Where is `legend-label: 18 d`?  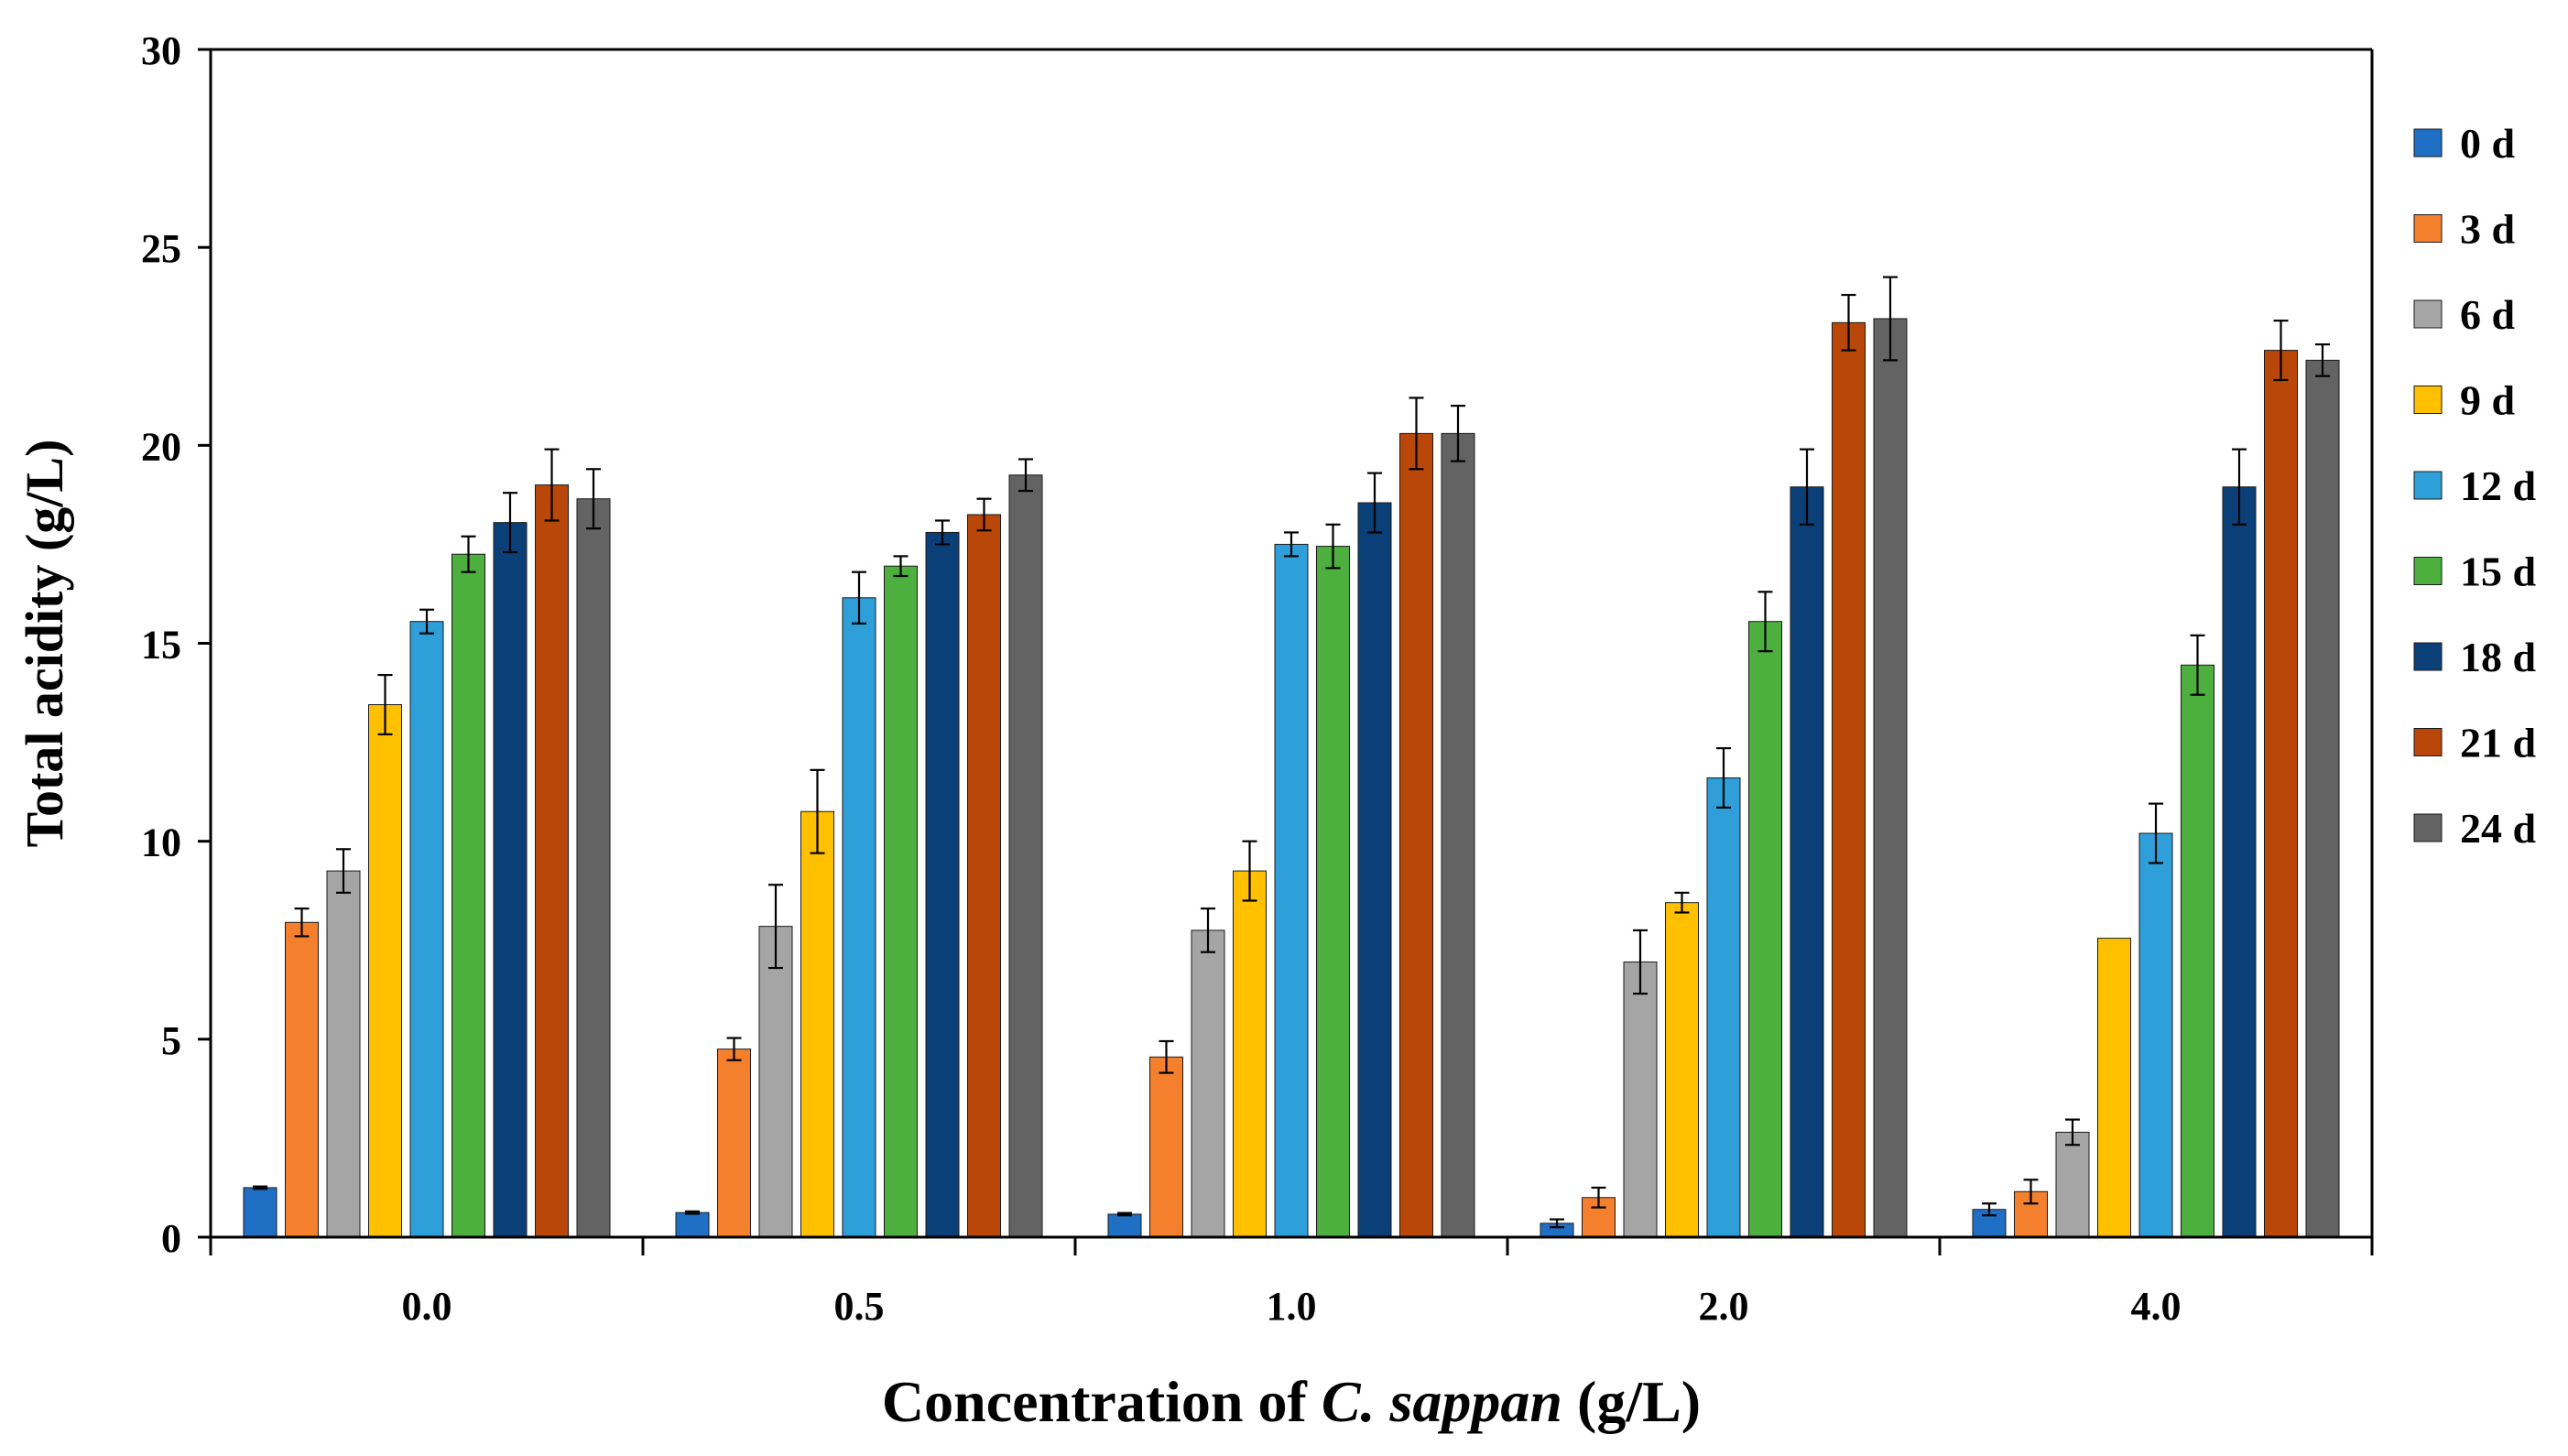
legend-label: 18 d is located at coordinates (2498, 657).